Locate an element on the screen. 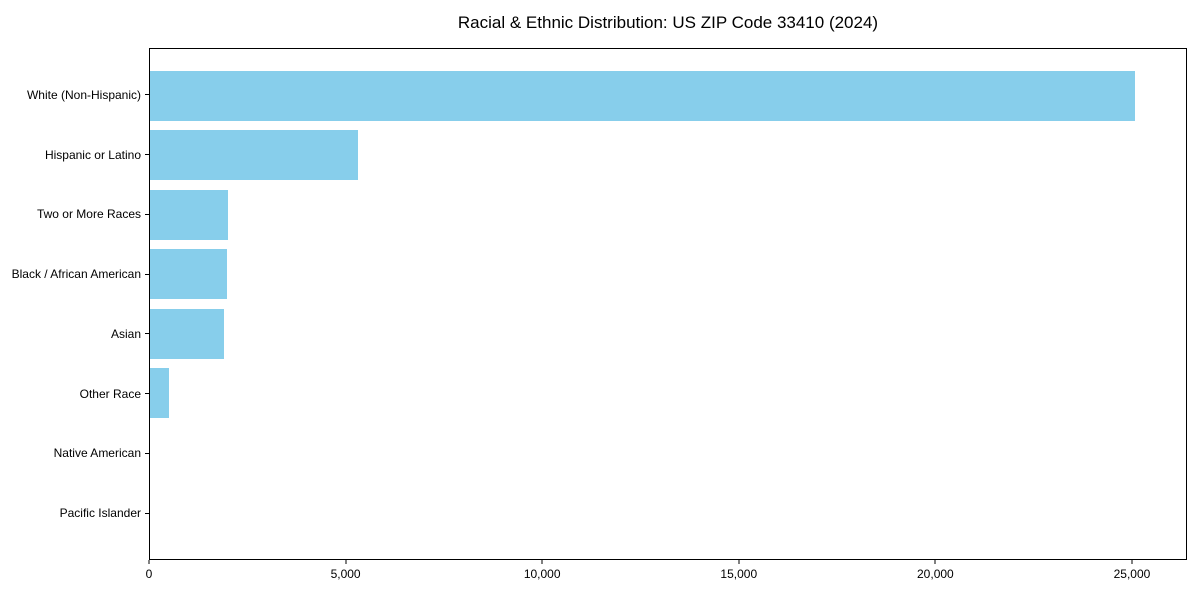 The image size is (1200, 600). bar-asian is located at coordinates (187, 333).